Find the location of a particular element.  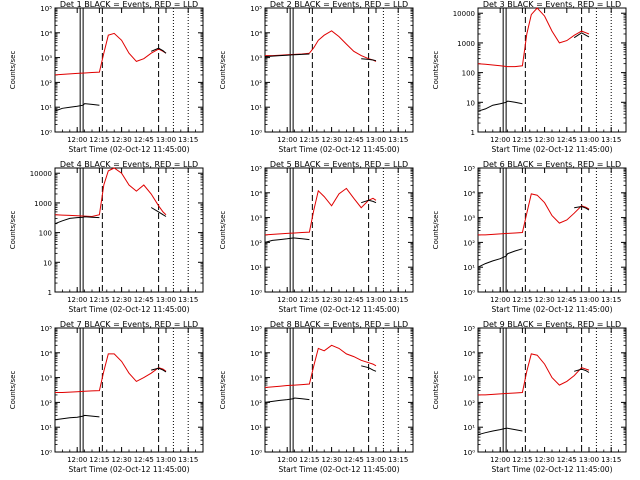

panel-title: Det 5 BLACK = Events, RED = LLD is located at coordinates (339, 164).